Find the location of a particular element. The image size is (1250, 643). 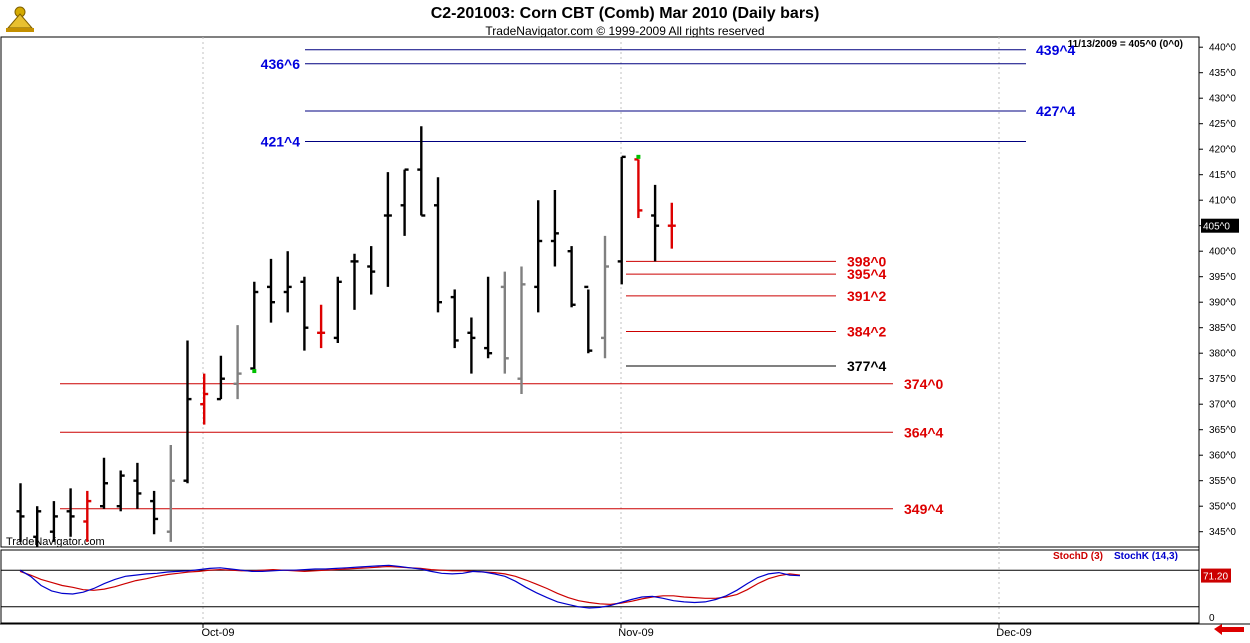

level-label: 427^4 is located at coordinates (1056, 111).